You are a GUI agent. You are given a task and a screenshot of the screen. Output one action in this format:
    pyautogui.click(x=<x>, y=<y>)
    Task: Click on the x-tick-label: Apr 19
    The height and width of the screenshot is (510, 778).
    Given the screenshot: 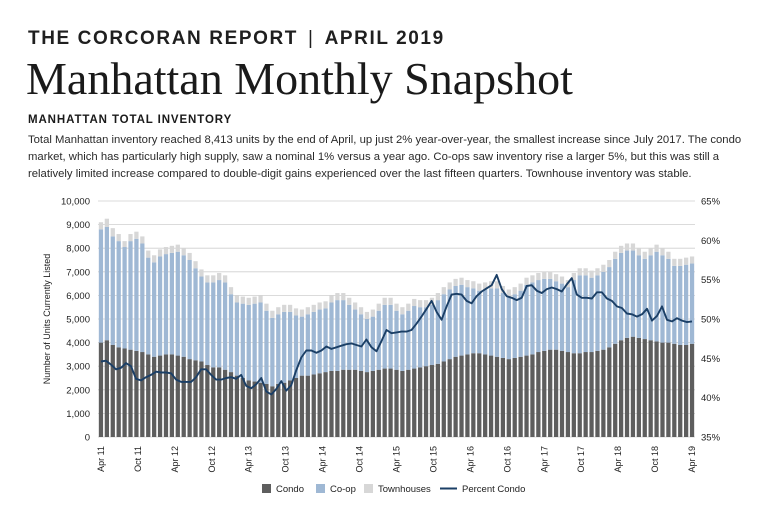 What is the action you would take?
    pyautogui.click(x=692, y=459)
    